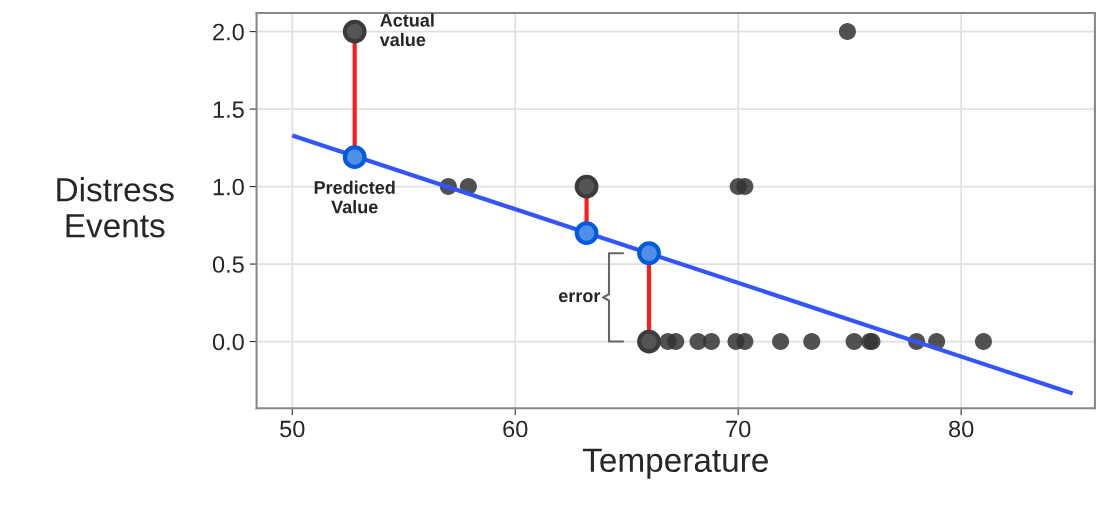 The height and width of the screenshot is (520, 1106). Describe the element at coordinates (406, 30) in the screenshot. I see `annotation: Actual value` at that location.